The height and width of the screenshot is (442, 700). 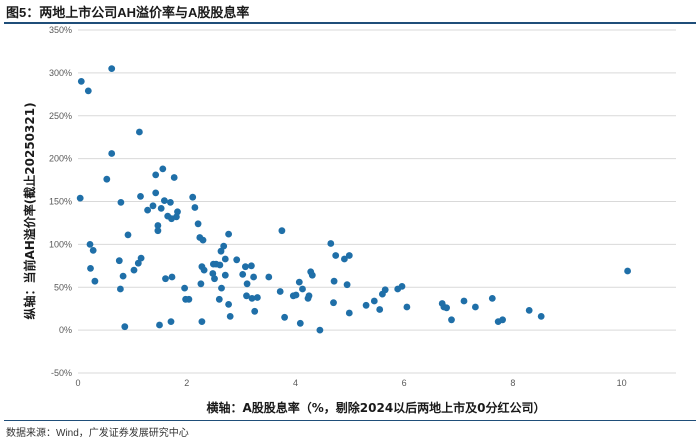 What do you see at coordinates (60, 30) in the screenshot?
I see `y-tick-label: 350%` at bounding box center [60, 30].